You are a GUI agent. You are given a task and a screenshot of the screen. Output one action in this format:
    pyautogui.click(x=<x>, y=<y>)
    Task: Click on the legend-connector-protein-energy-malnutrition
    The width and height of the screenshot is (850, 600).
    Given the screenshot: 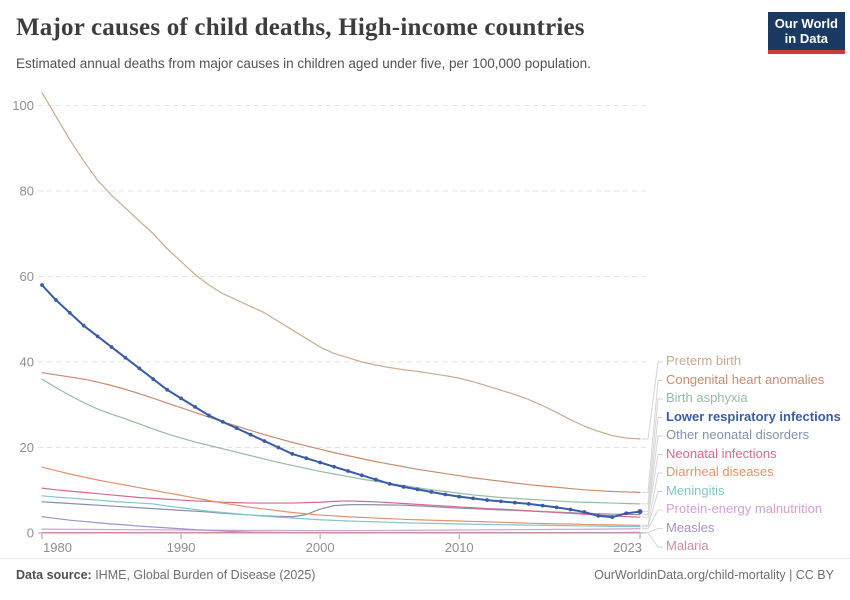 What is the action you would take?
    pyautogui.click(x=652, y=519)
    